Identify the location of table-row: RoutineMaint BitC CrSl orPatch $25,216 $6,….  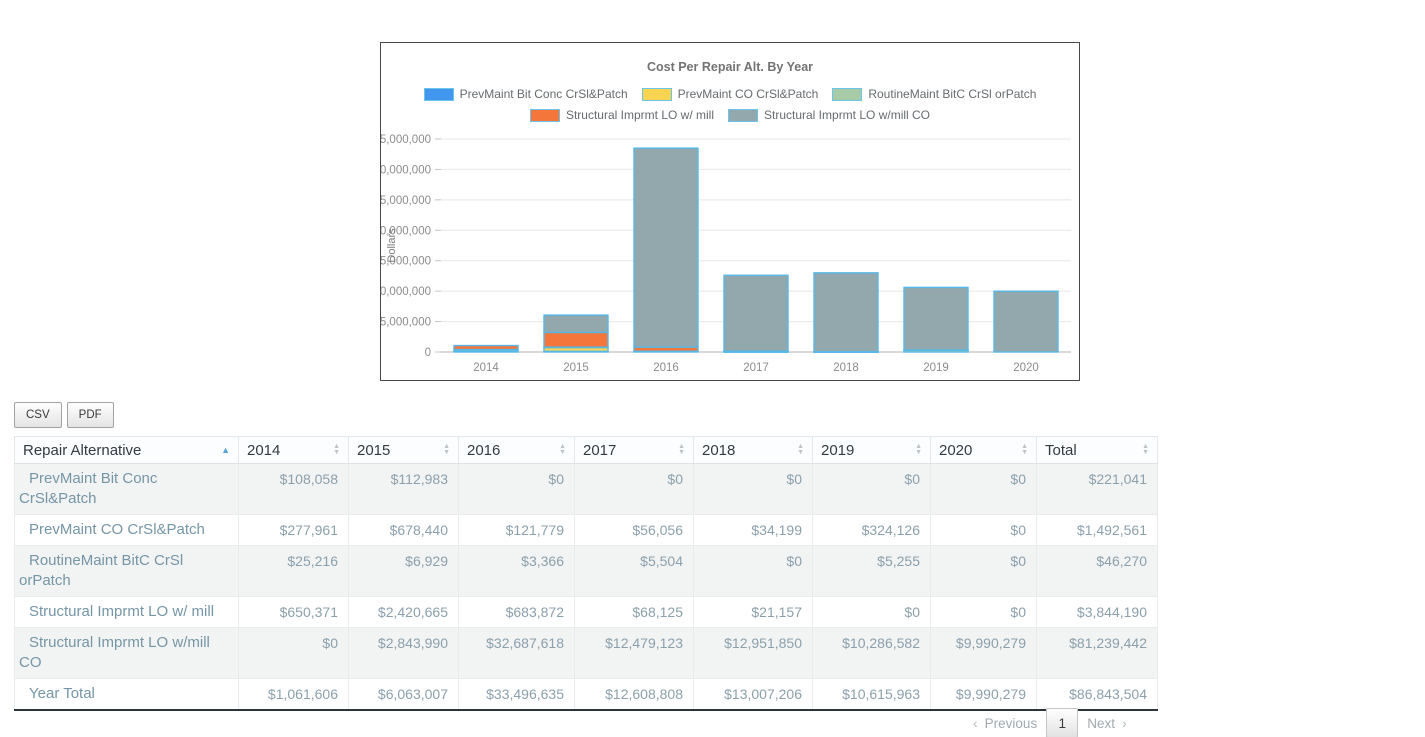
(586, 571).